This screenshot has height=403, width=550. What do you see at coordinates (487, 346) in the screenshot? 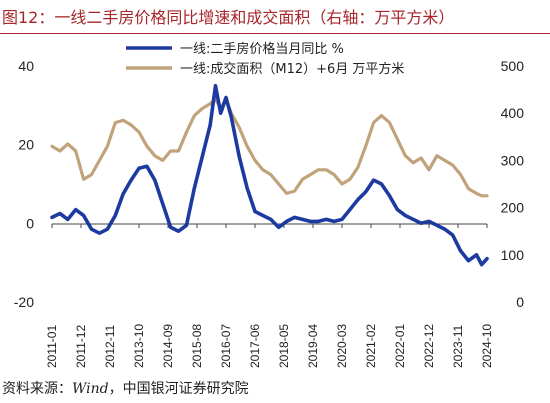
I see `x-tick-label: 2024-10` at bounding box center [487, 346].